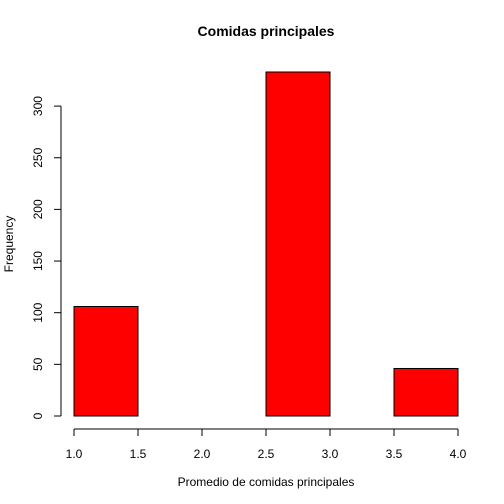 The image size is (504, 504). I want to click on y-tick-label: 250, so click(38, 157).